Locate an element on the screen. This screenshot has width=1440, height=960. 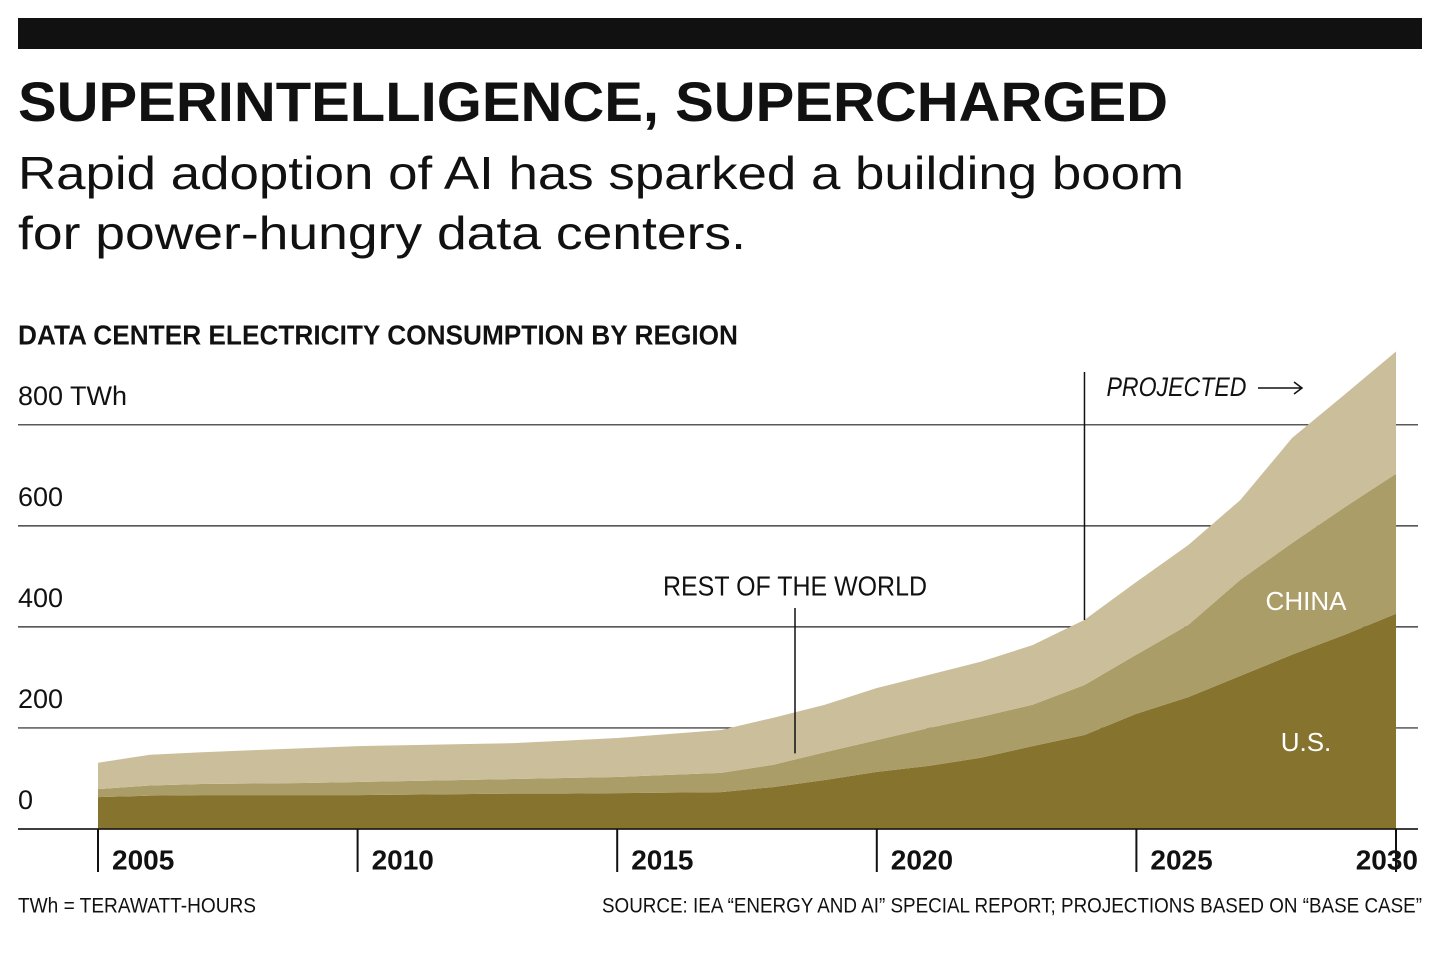
series-label: U.S. is located at coordinates (1306, 742).